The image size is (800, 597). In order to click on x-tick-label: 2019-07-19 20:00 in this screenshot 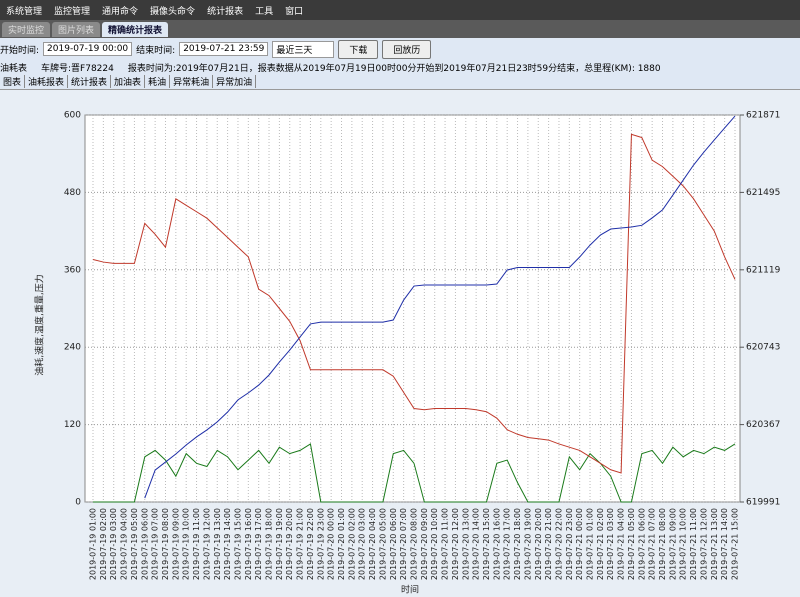, I will do `click(289, 544)`.